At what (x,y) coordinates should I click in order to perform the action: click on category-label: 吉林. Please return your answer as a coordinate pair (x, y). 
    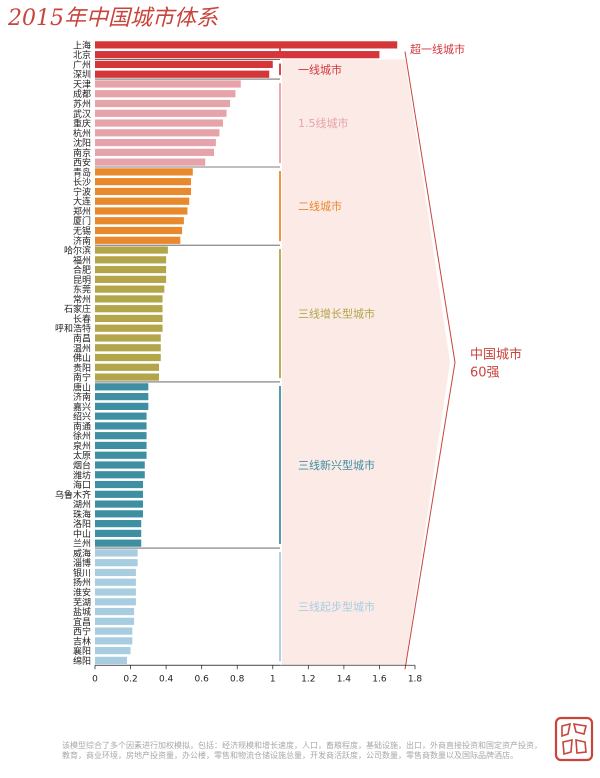
    Looking at the image, I should click on (82, 641).